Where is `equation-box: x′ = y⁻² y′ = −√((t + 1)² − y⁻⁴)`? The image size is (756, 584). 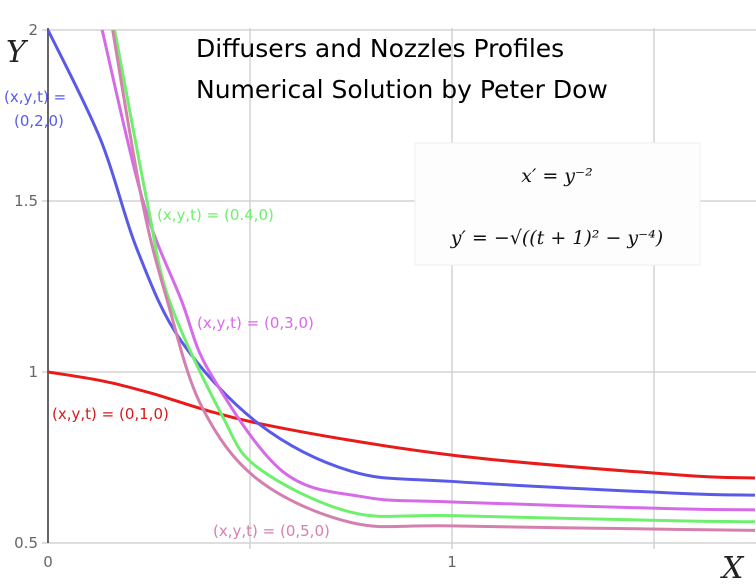
equation-box: x′ = y⁻² y′ = −√((t + 1)² − y⁻⁴) is located at coordinates (557, 204).